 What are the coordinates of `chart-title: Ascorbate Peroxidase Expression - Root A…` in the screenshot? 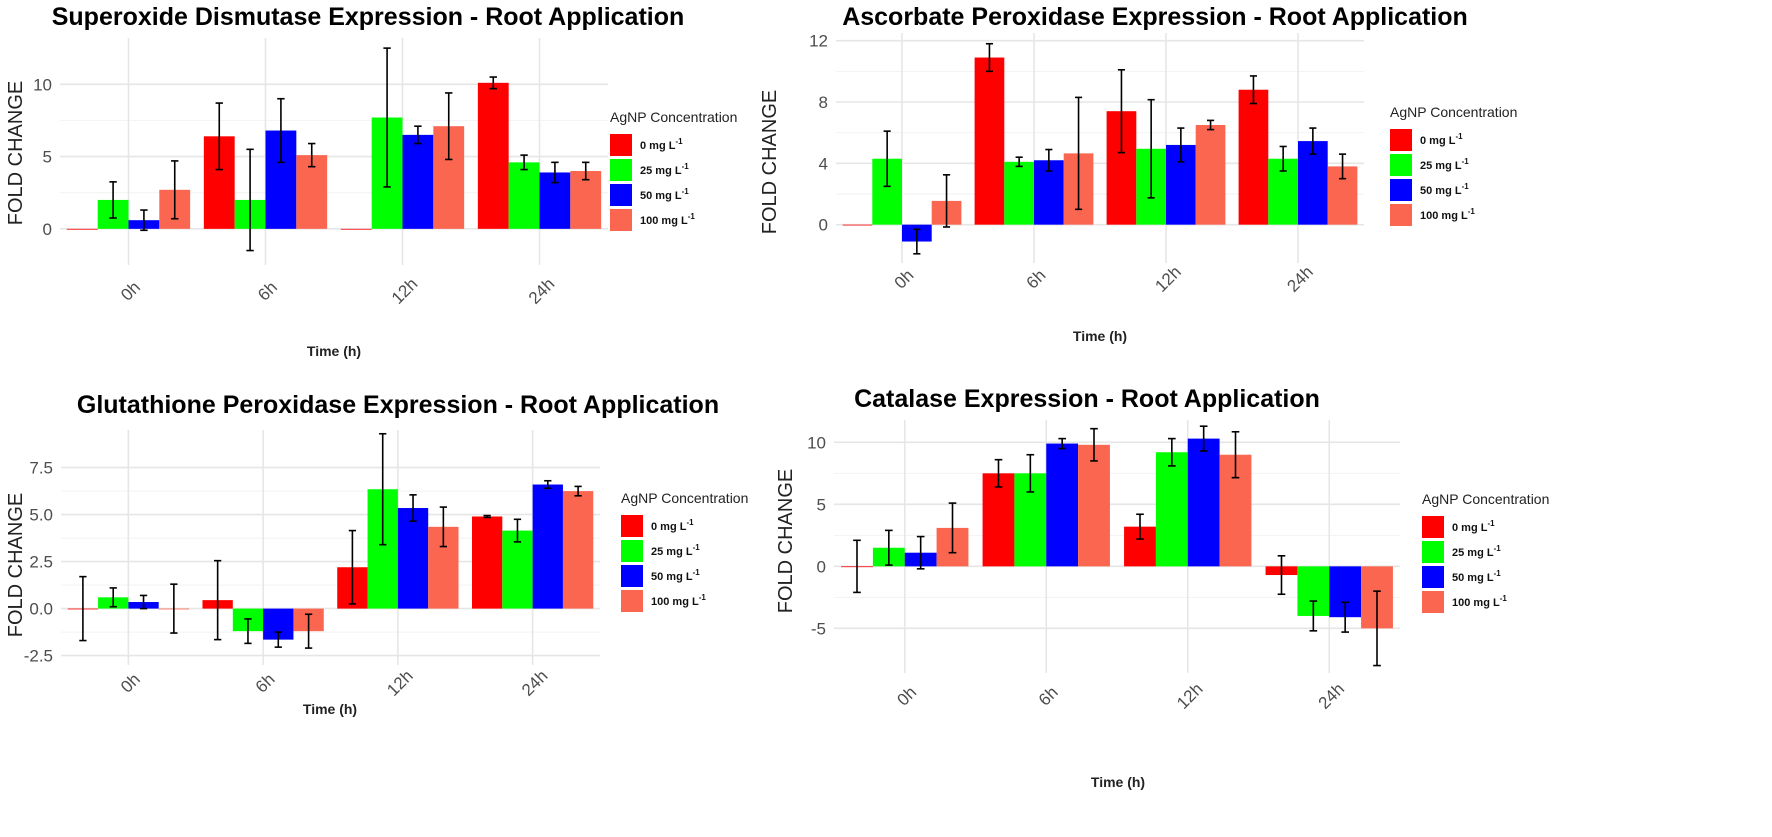 It's located at (1155, 17).